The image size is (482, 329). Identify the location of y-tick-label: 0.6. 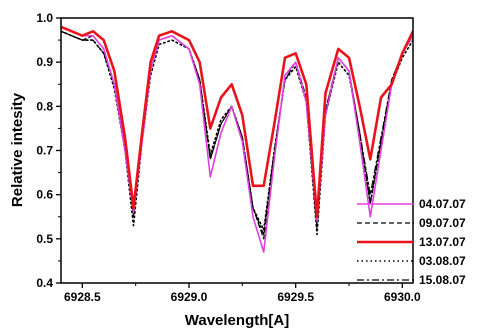
(44, 195).